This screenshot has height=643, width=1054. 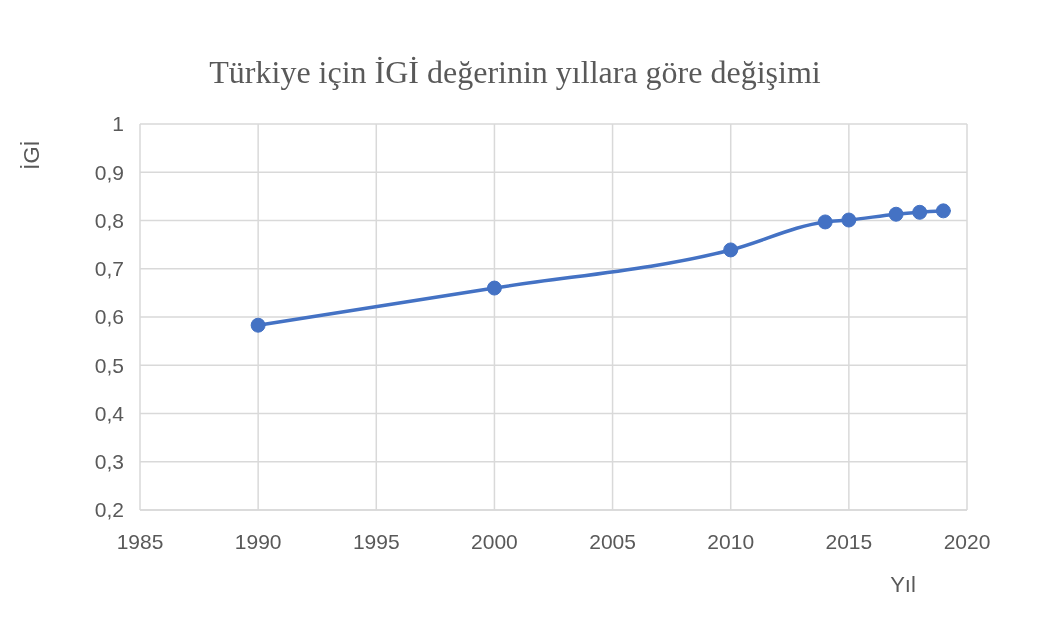 I want to click on y-tick-label: 0,8, so click(x=109, y=220).